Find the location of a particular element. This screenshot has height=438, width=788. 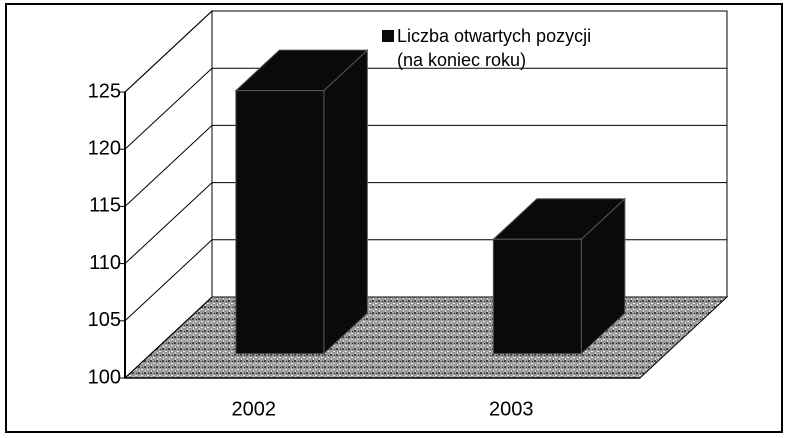

bar-side is located at coordinates (345, 201).